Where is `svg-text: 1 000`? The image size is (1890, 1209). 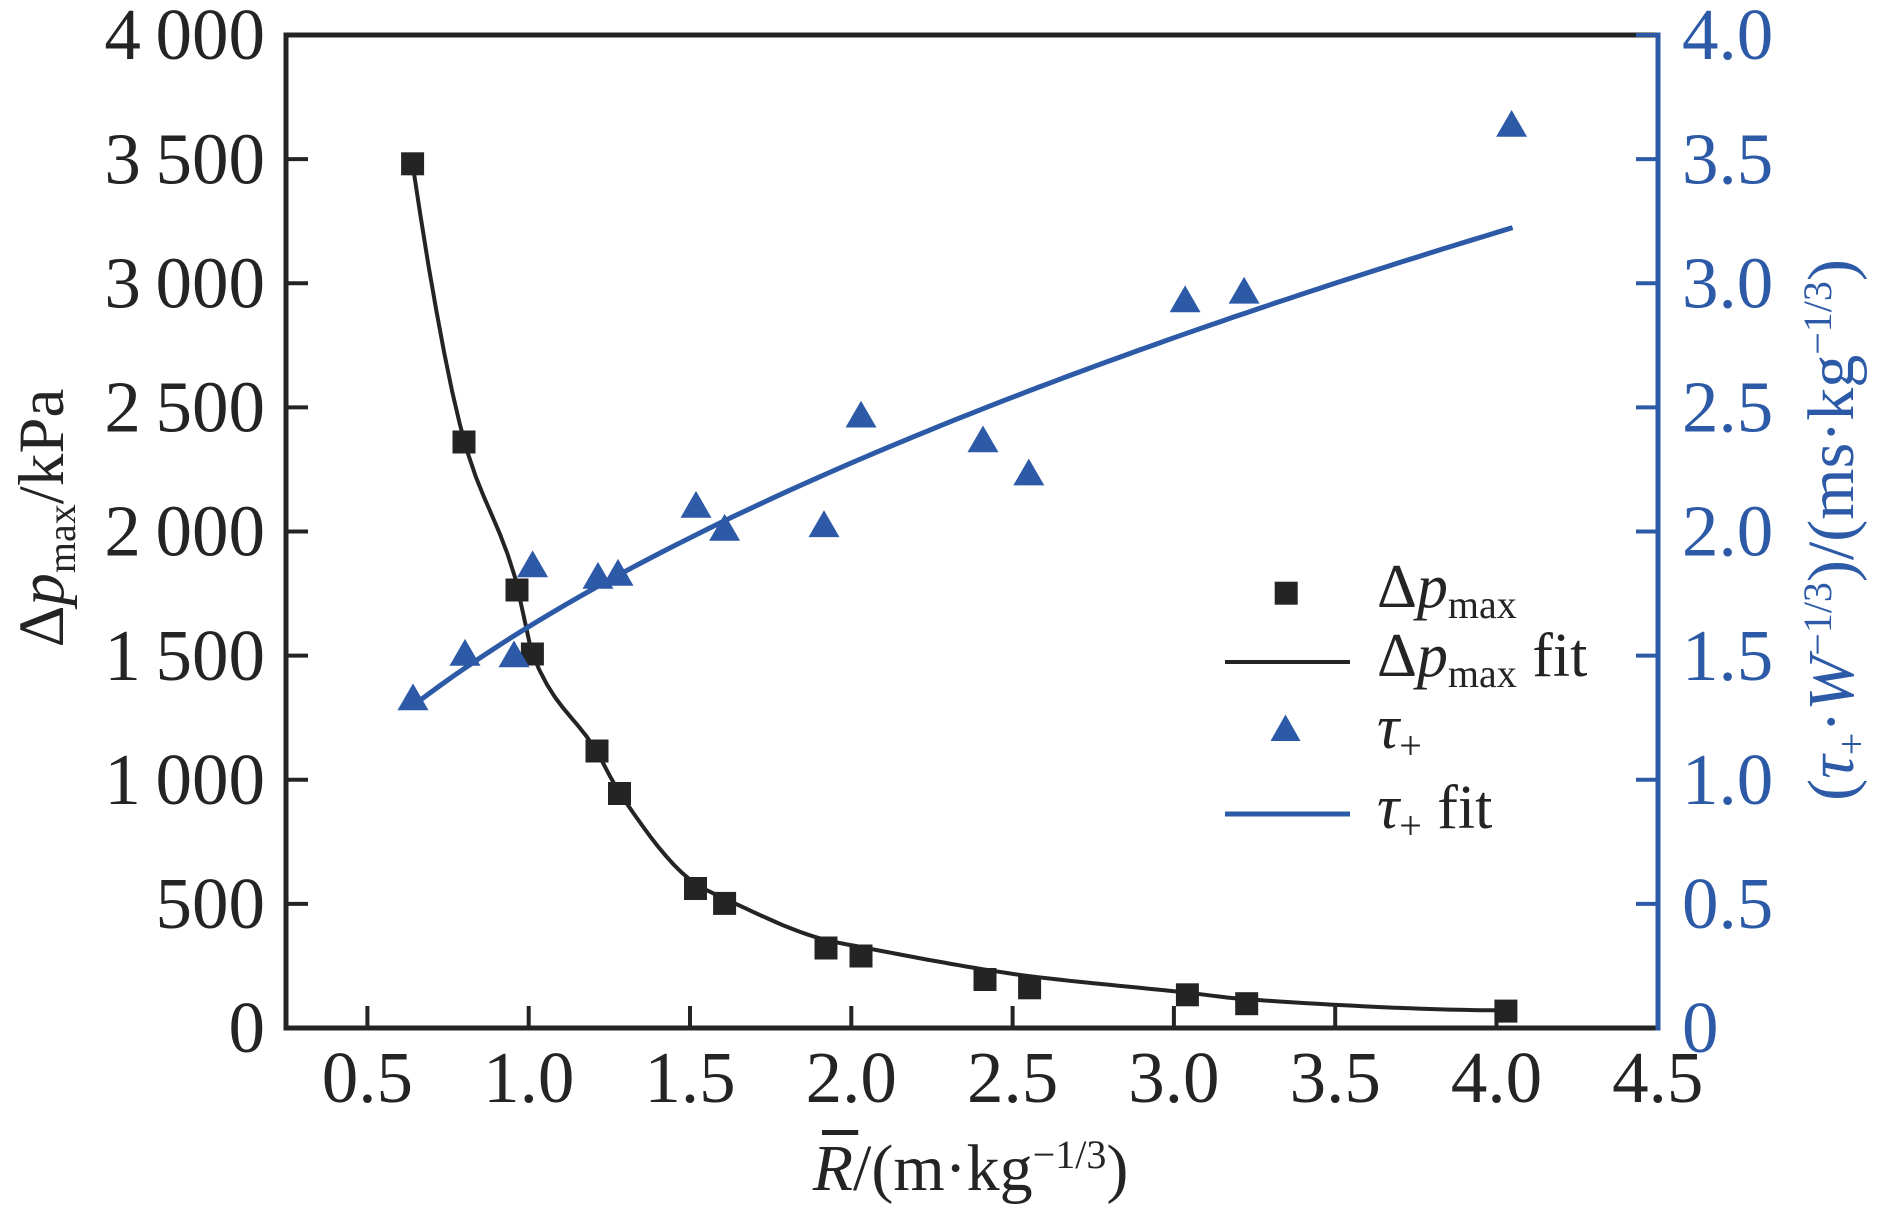 svg-text: 1 000 is located at coordinates (184, 779).